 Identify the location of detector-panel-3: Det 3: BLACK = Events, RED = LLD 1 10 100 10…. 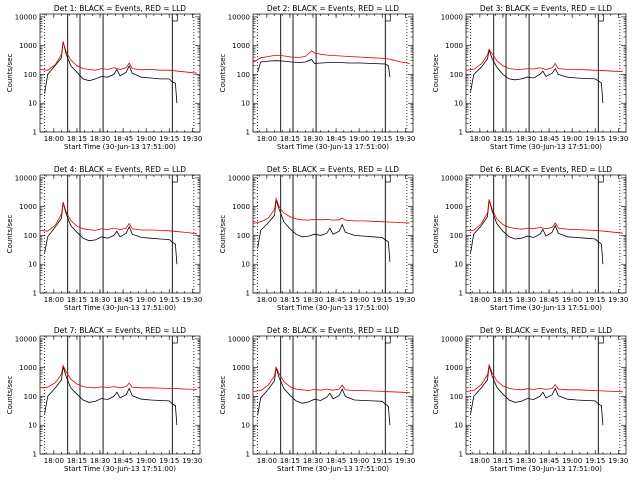
(530, 77).